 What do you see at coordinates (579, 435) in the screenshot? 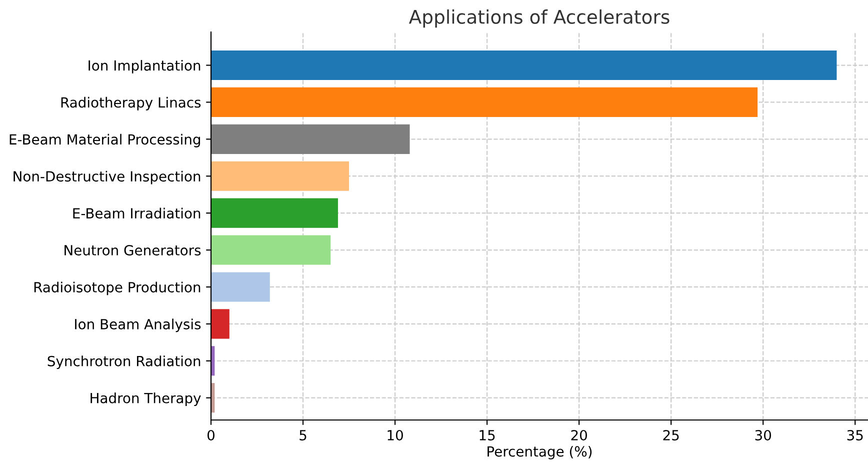
I see `x-tick-label: 20` at bounding box center [579, 435].